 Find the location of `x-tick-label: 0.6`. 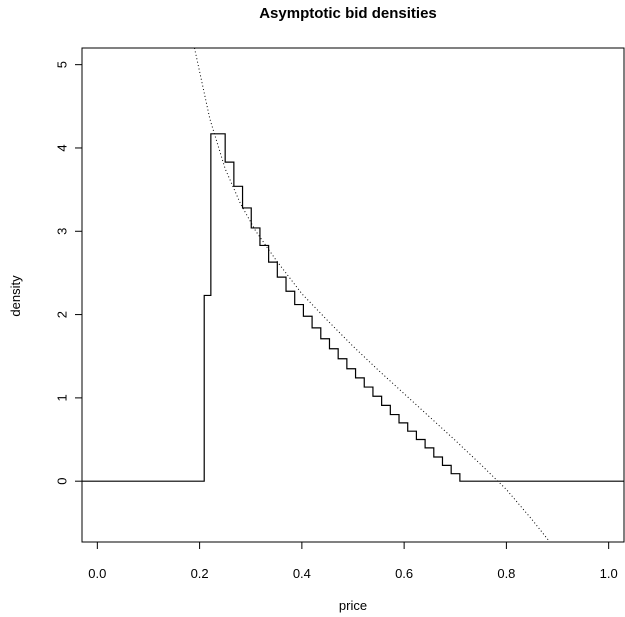

x-tick-label: 0.6 is located at coordinates (404, 573).